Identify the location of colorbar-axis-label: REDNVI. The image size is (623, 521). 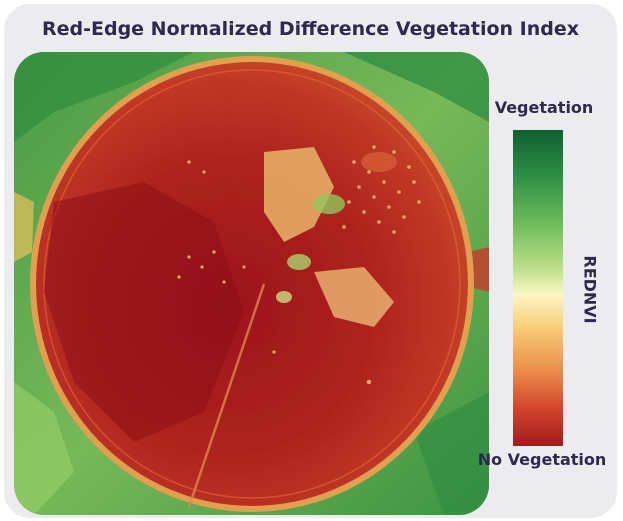
(590, 289).